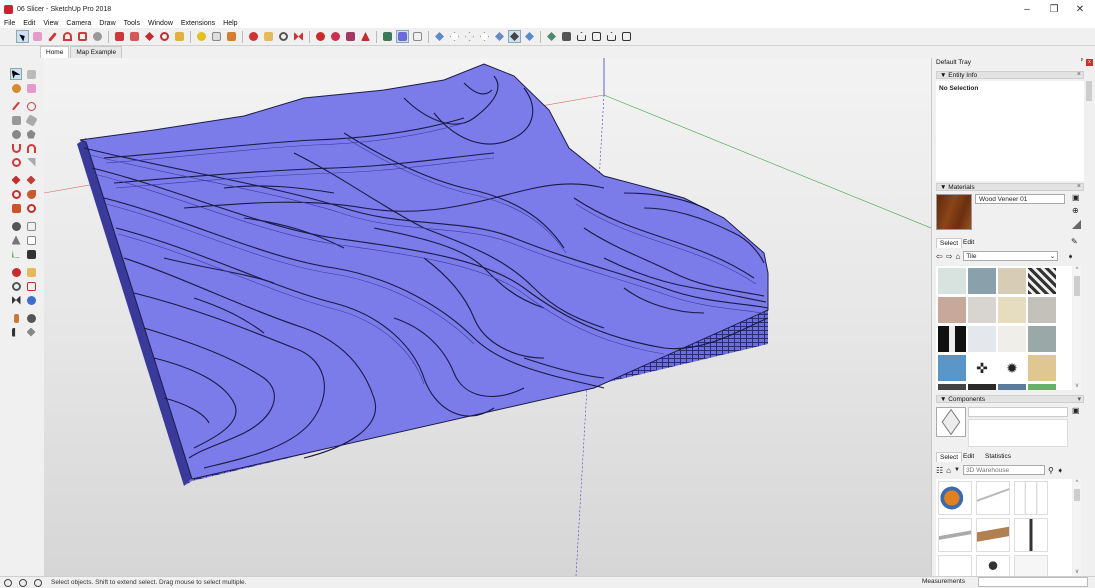 The width and height of the screenshot is (1095, 588). Describe the element at coordinates (31, 286) in the screenshot. I see `zoom-window-icon` at that location.